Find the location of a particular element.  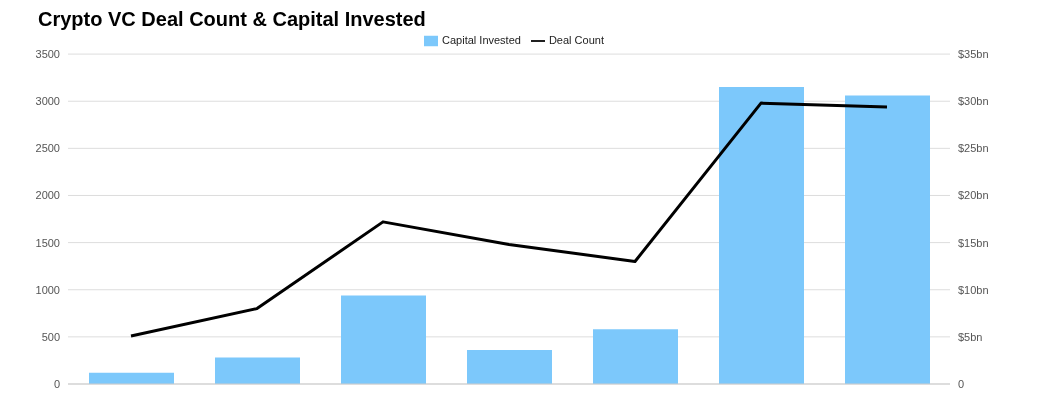

y2-tick-label: 0 is located at coordinates (961, 383).